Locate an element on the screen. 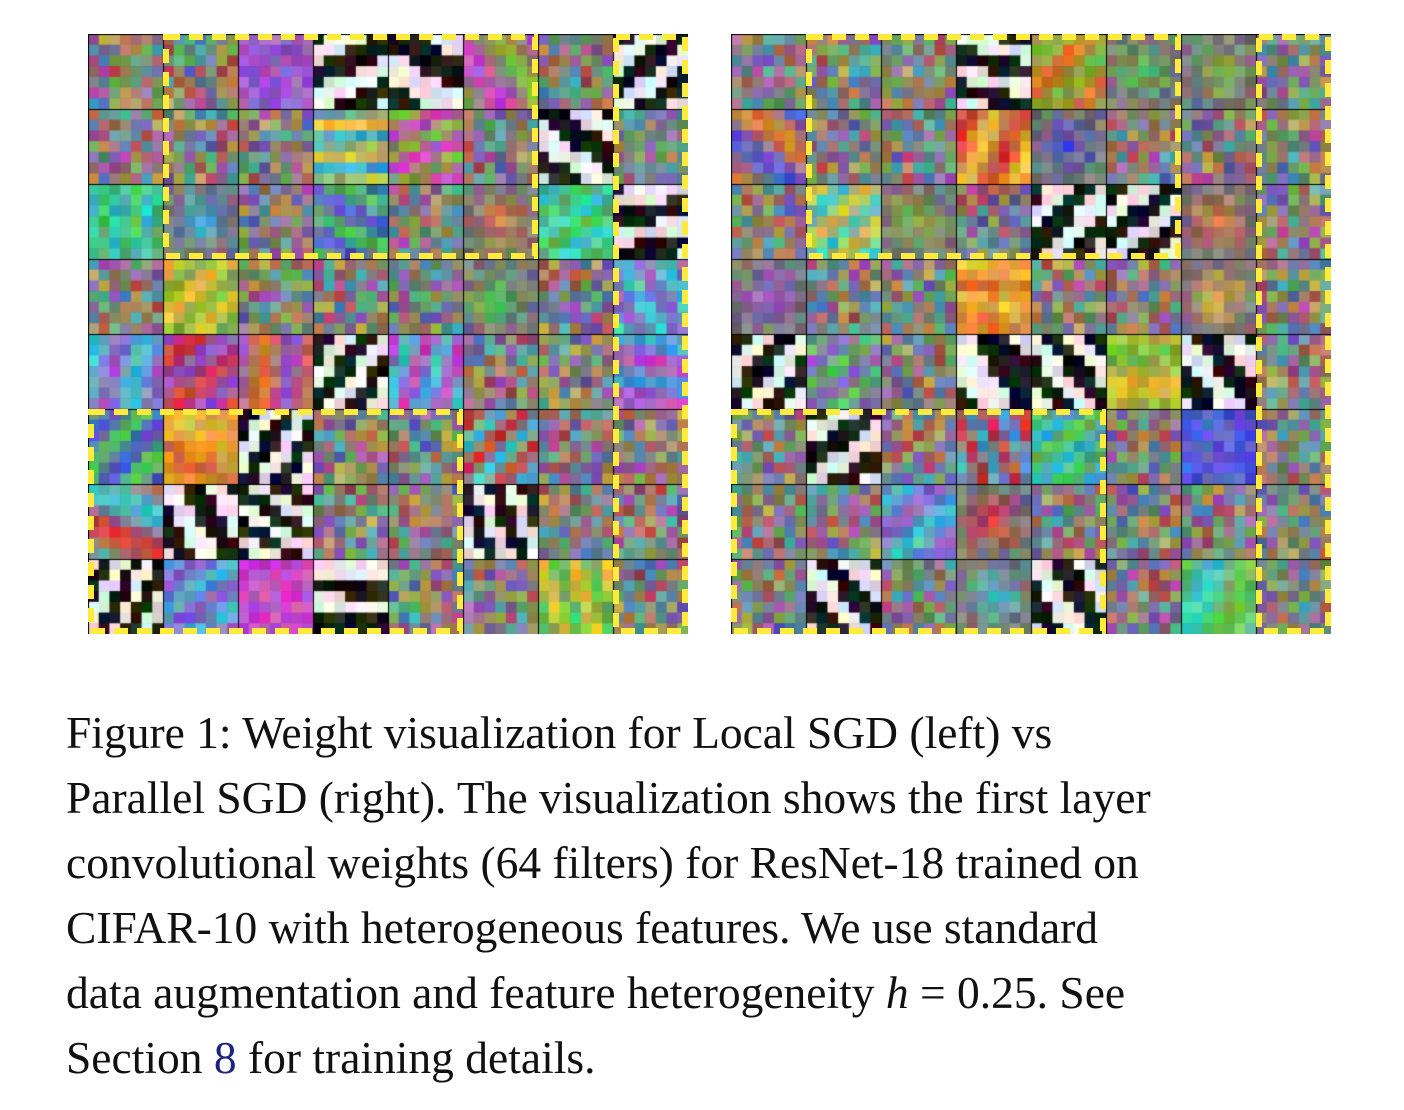  section-reference-link: 8 is located at coordinates (225, 1057).